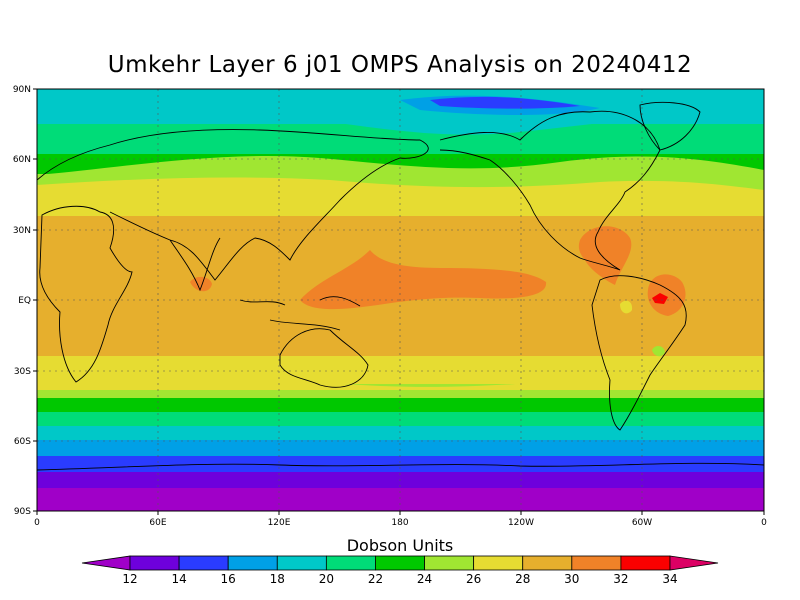 This screenshot has width=800, height=600. What do you see at coordinates (694, 563) in the screenshot?
I see `colorbar-arrow-high` at bounding box center [694, 563].